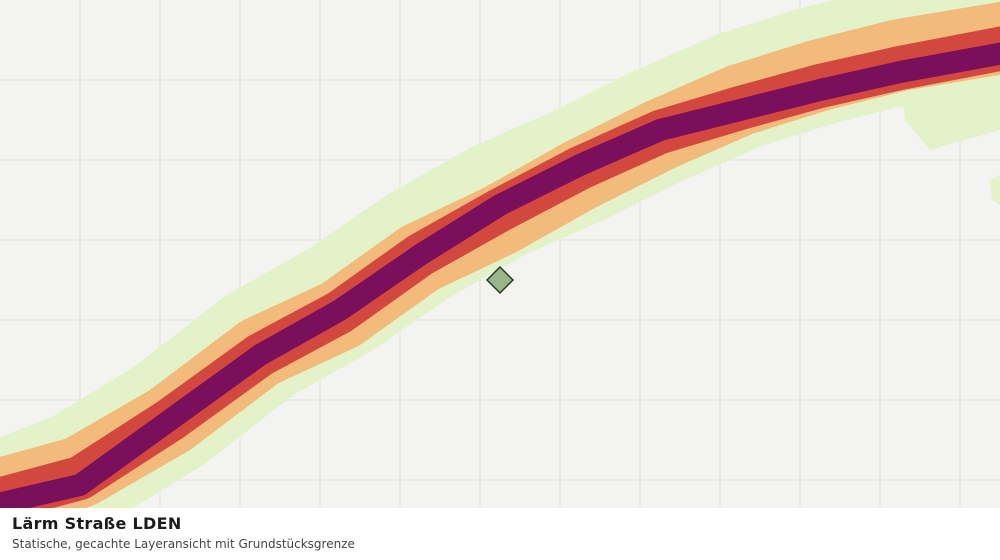 The image size is (1000, 560). Describe the element at coordinates (97, 523) in the screenshot. I see `layer-title: Lärm Straße LDEN` at that location.